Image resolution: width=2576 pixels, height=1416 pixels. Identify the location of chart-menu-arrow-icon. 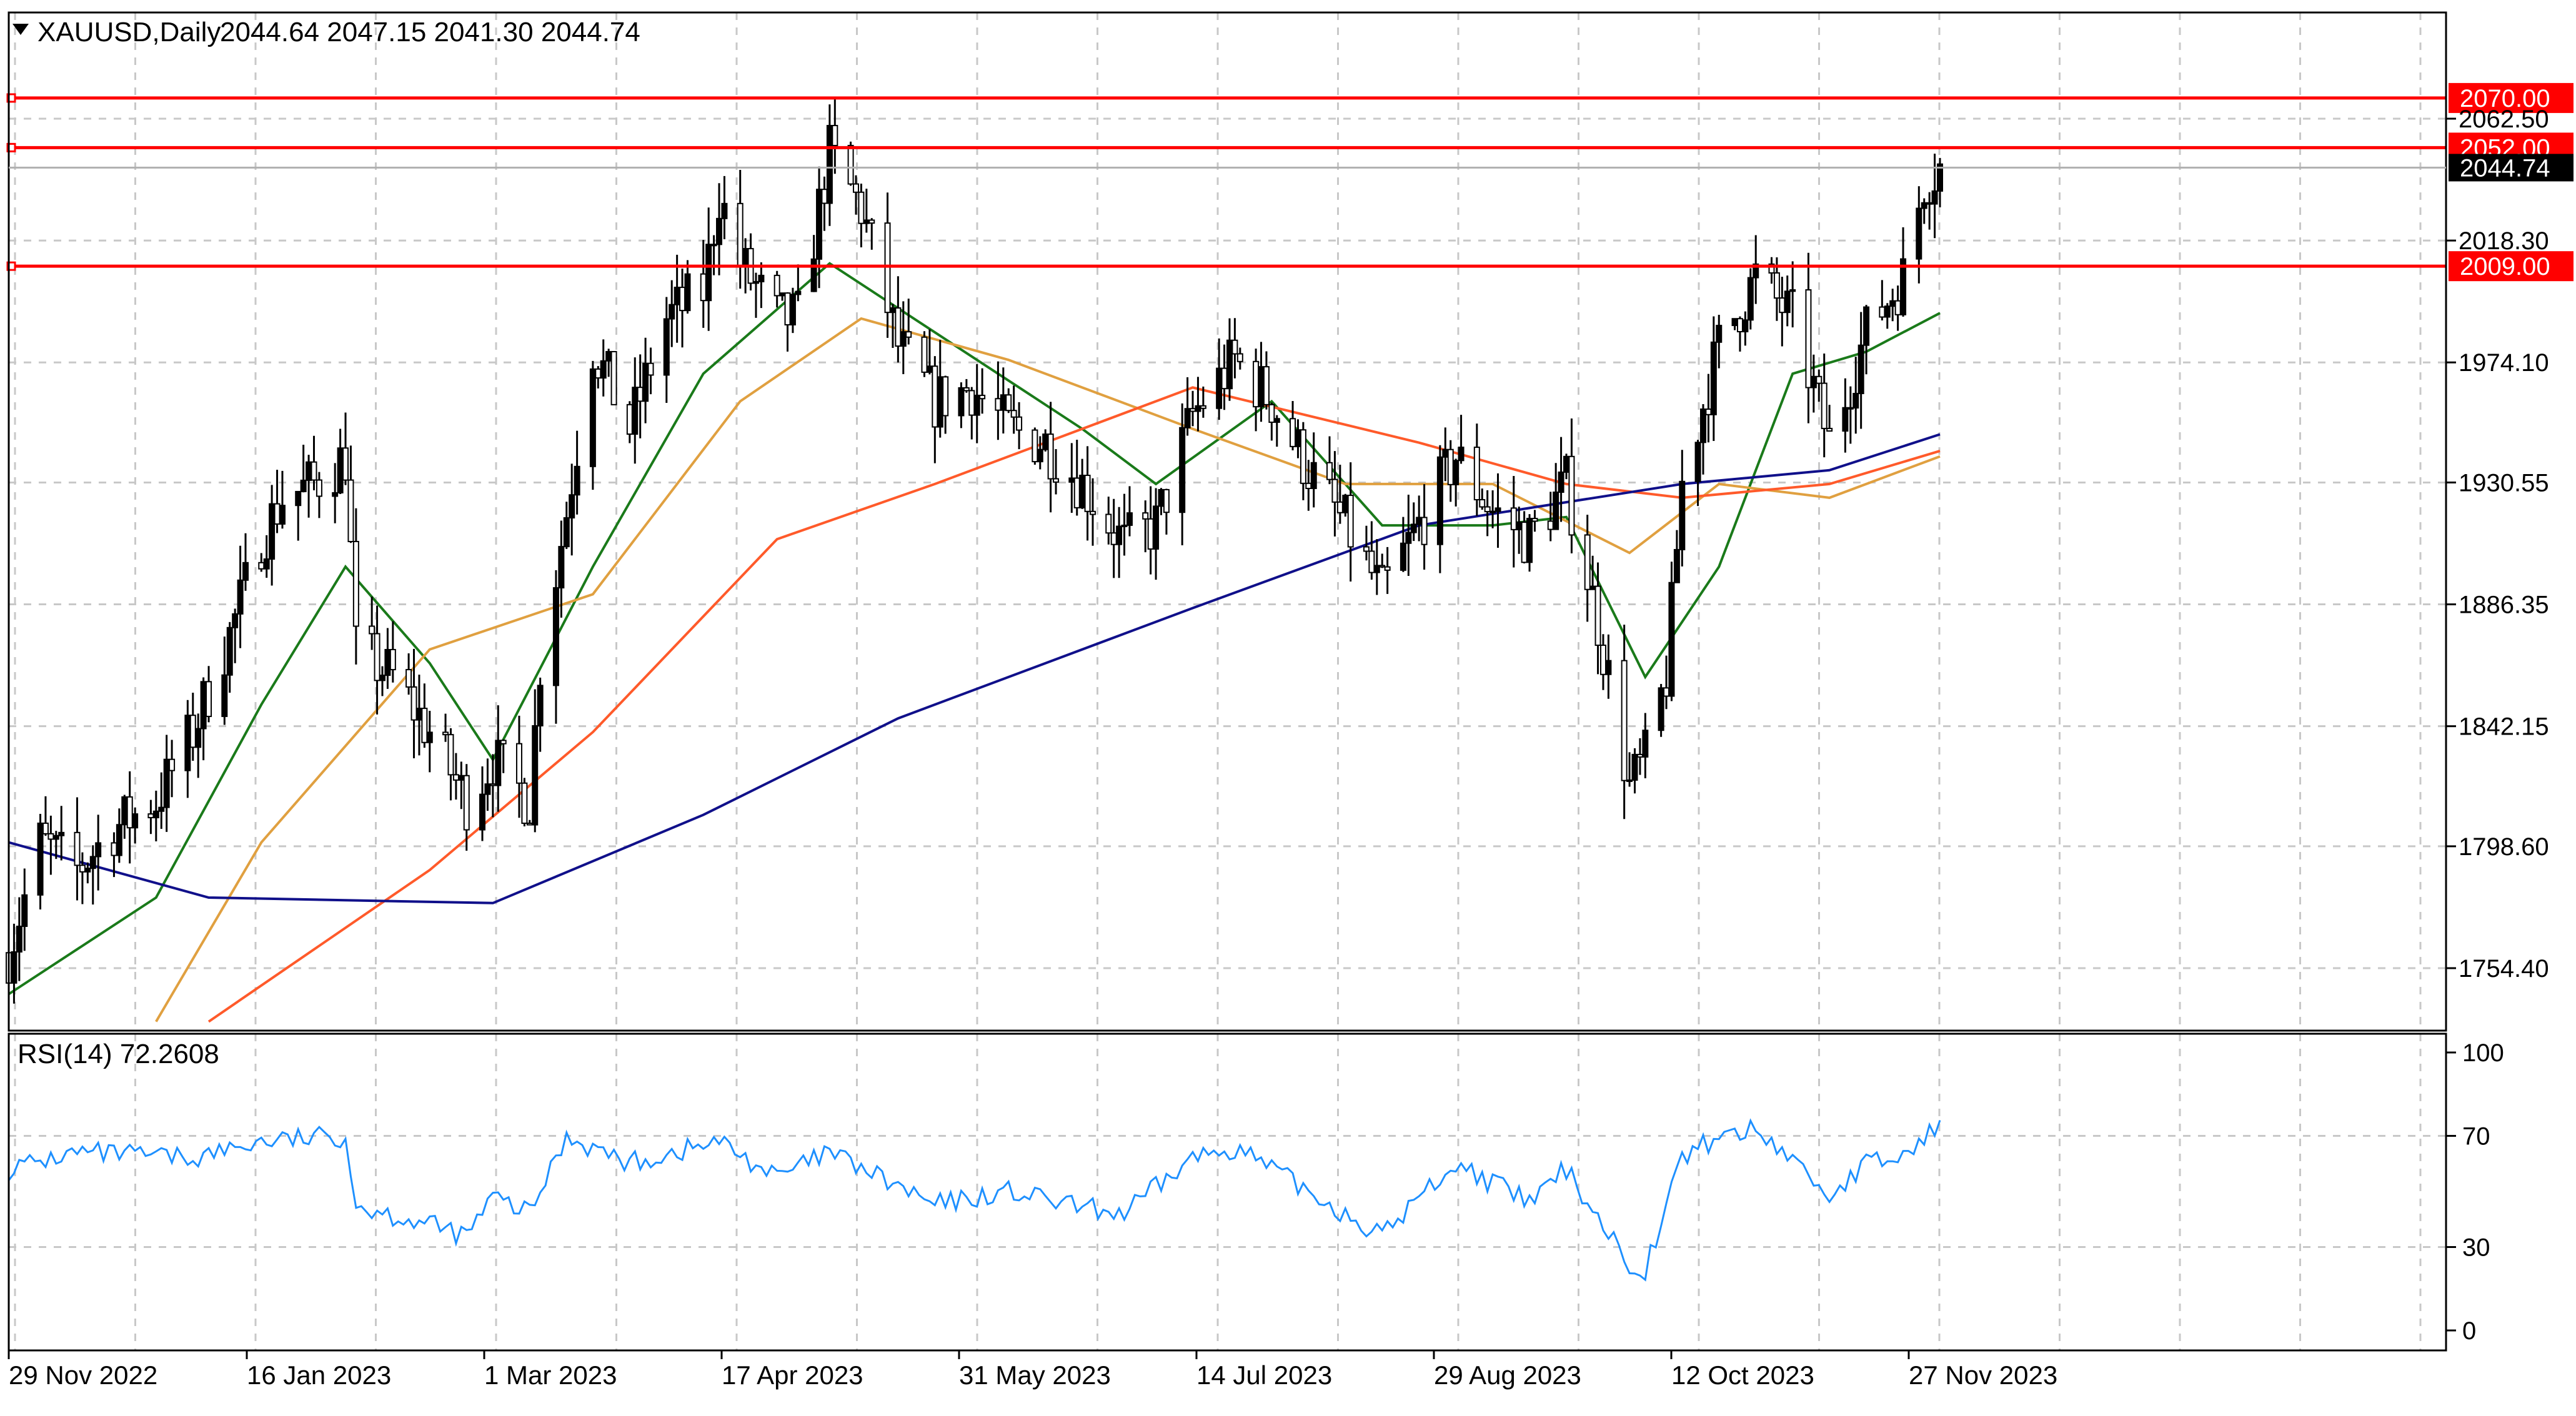
(20, 29).